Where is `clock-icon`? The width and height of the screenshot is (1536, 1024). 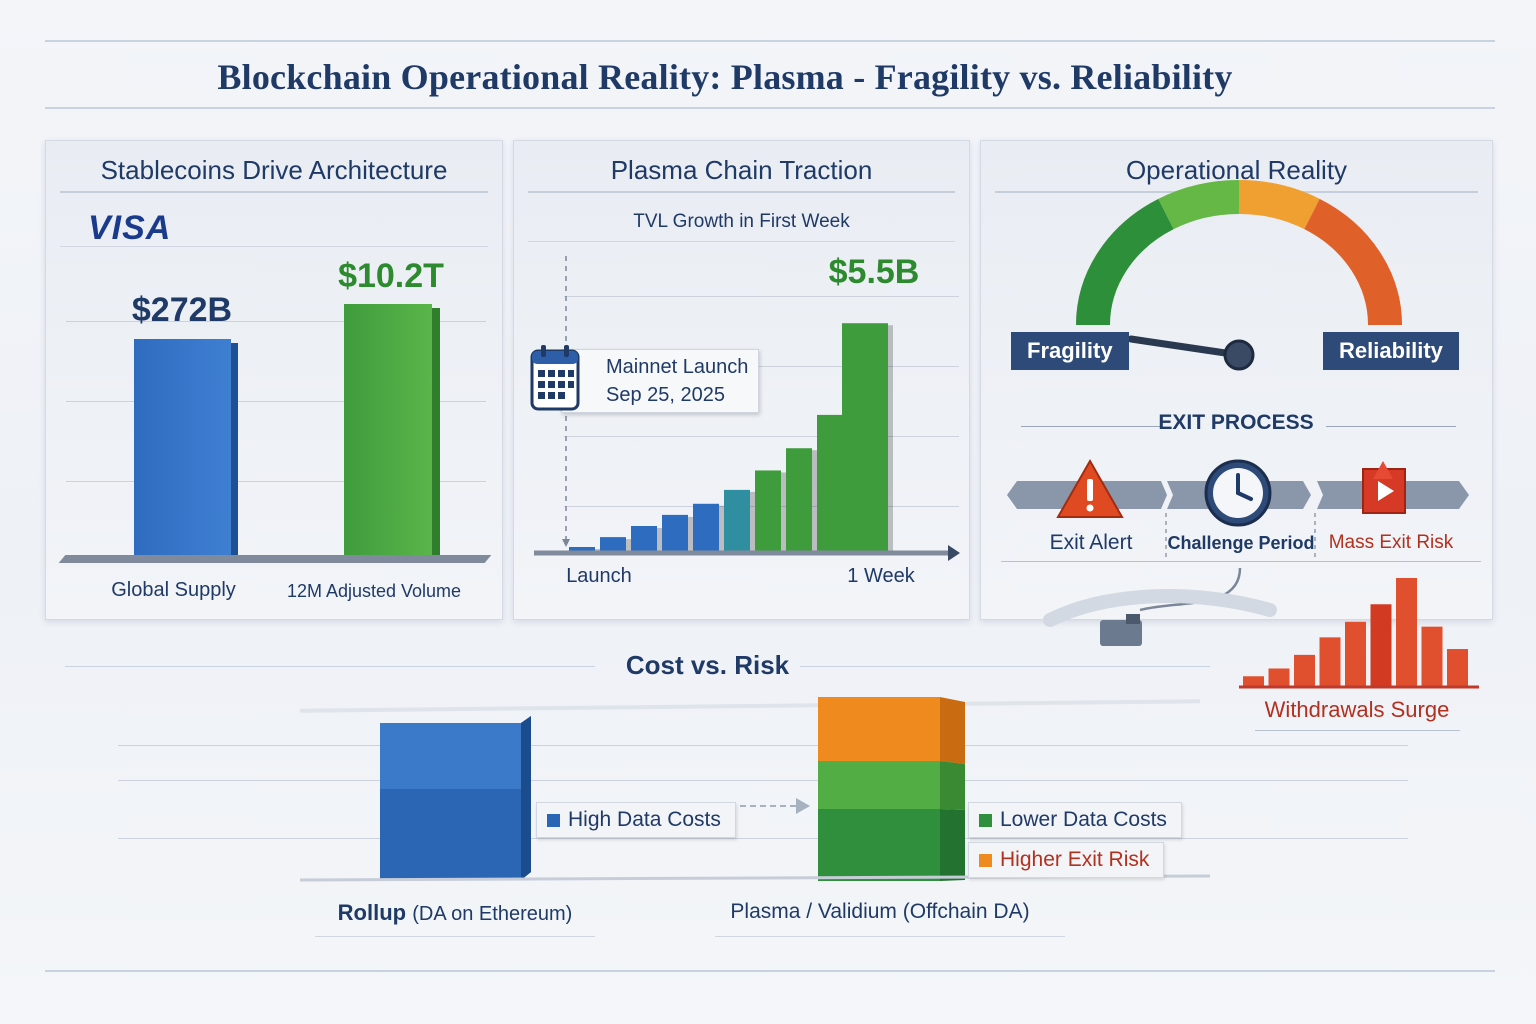 clock-icon is located at coordinates (1238, 493).